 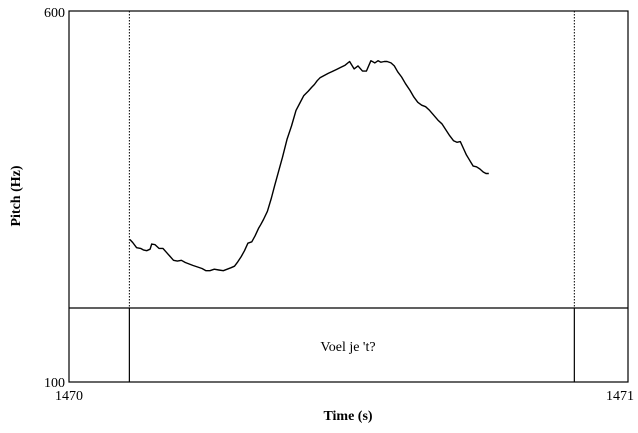 What do you see at coordinates (54, 13) in the screenshot?
I see `y-tick-label-top: 600` at bounding box center [54, 13].